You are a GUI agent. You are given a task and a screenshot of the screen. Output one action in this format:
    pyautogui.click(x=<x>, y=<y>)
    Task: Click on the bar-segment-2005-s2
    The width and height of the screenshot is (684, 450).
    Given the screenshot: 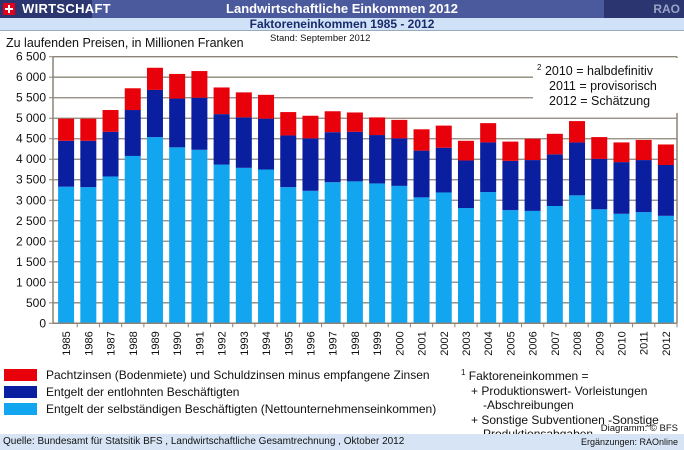 What is the action you would take?
    pyautogui.click(x=510, y=151)
    